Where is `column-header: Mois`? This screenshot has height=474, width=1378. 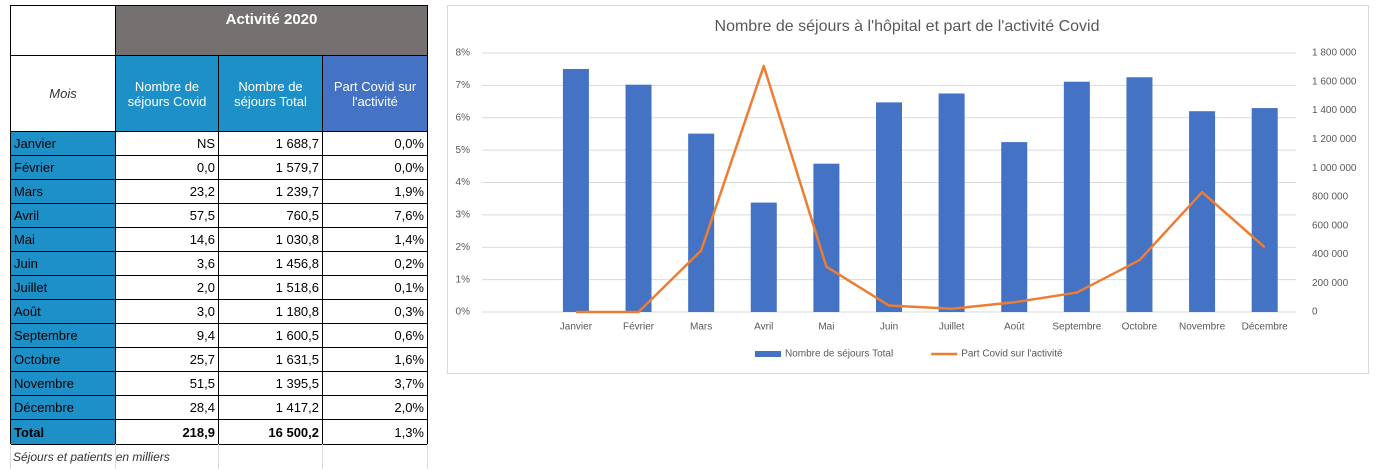 column-header: Mois is located at coordinates (63, 93).